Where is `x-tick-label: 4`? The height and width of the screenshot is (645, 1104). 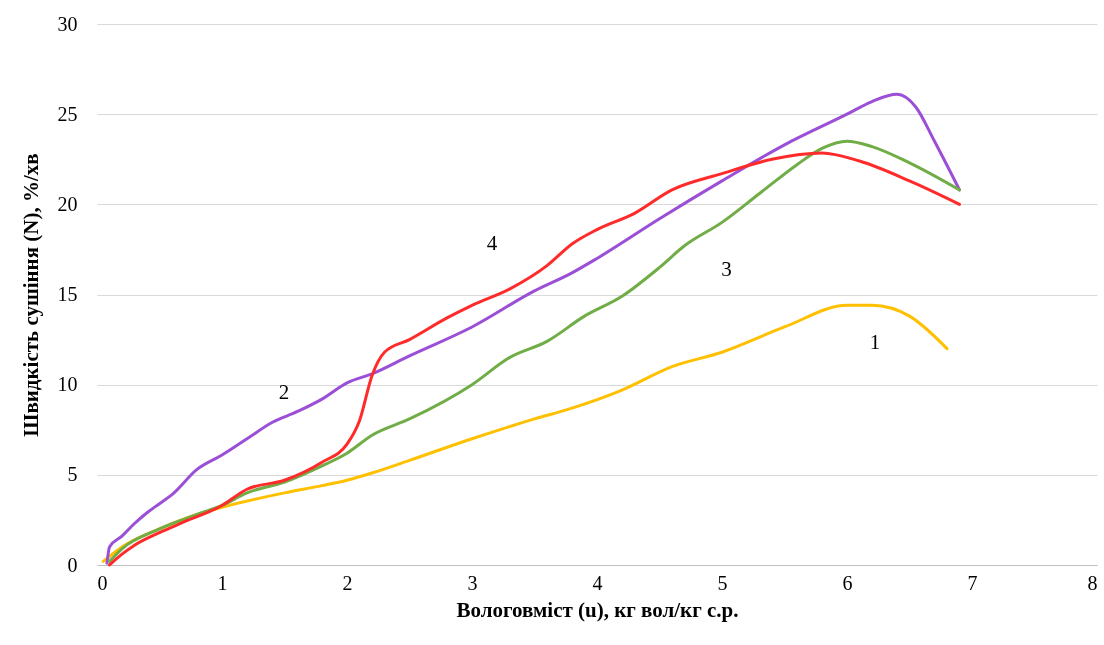 x-tick-label: 4 is located at coordinates (597, 582).